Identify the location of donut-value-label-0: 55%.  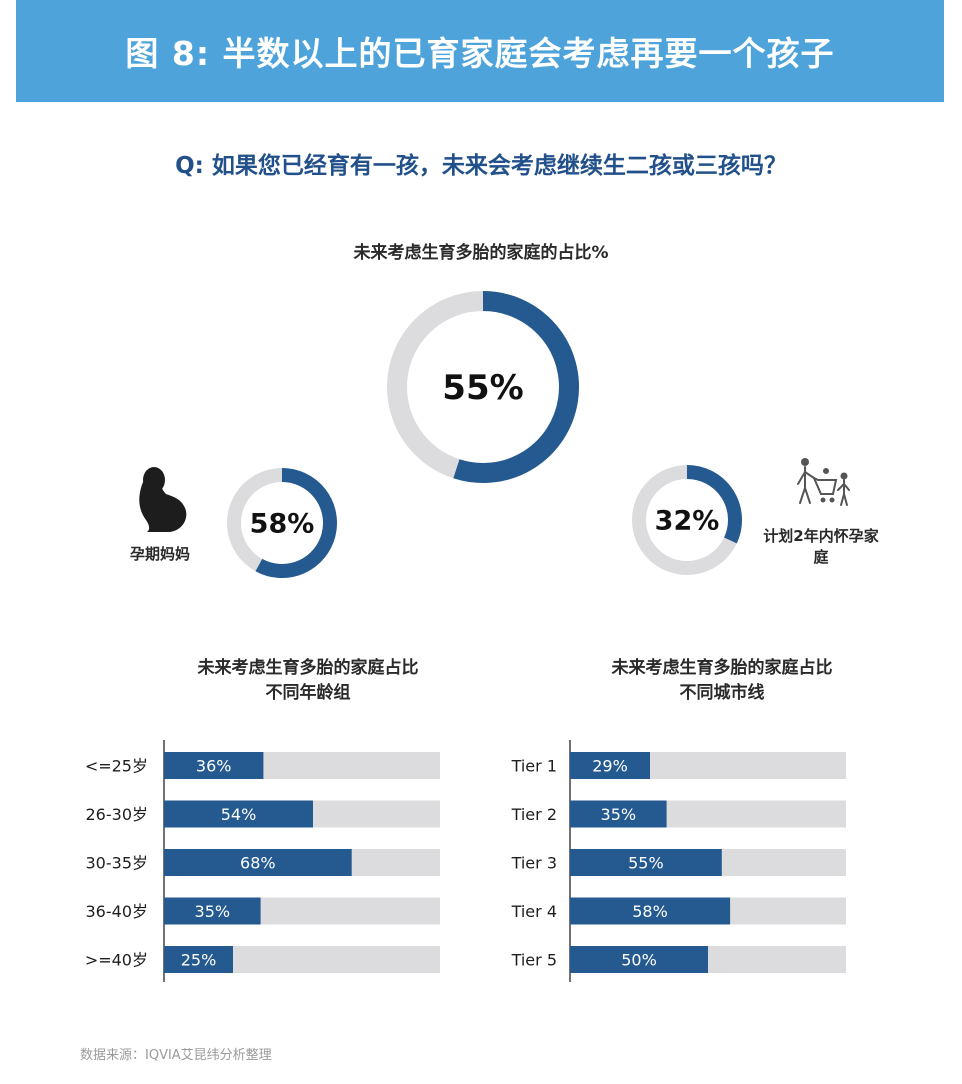
(482, 388).